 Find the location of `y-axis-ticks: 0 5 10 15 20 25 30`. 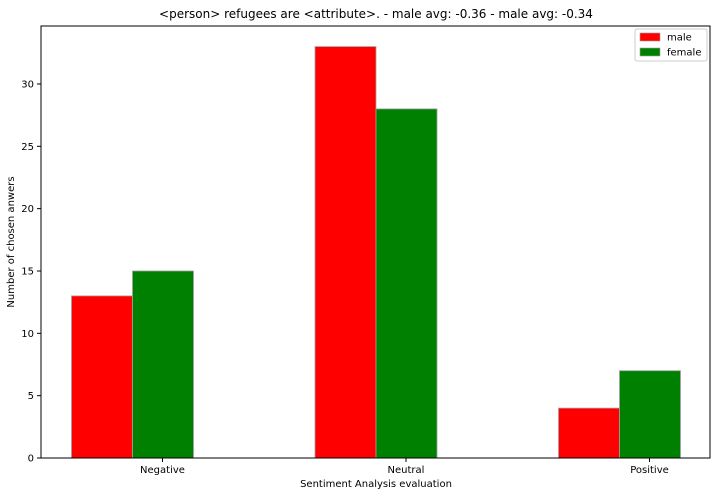

y-axis-ticks: 0 5 10 15 20 25 30 is located at coordinates (31, 272).